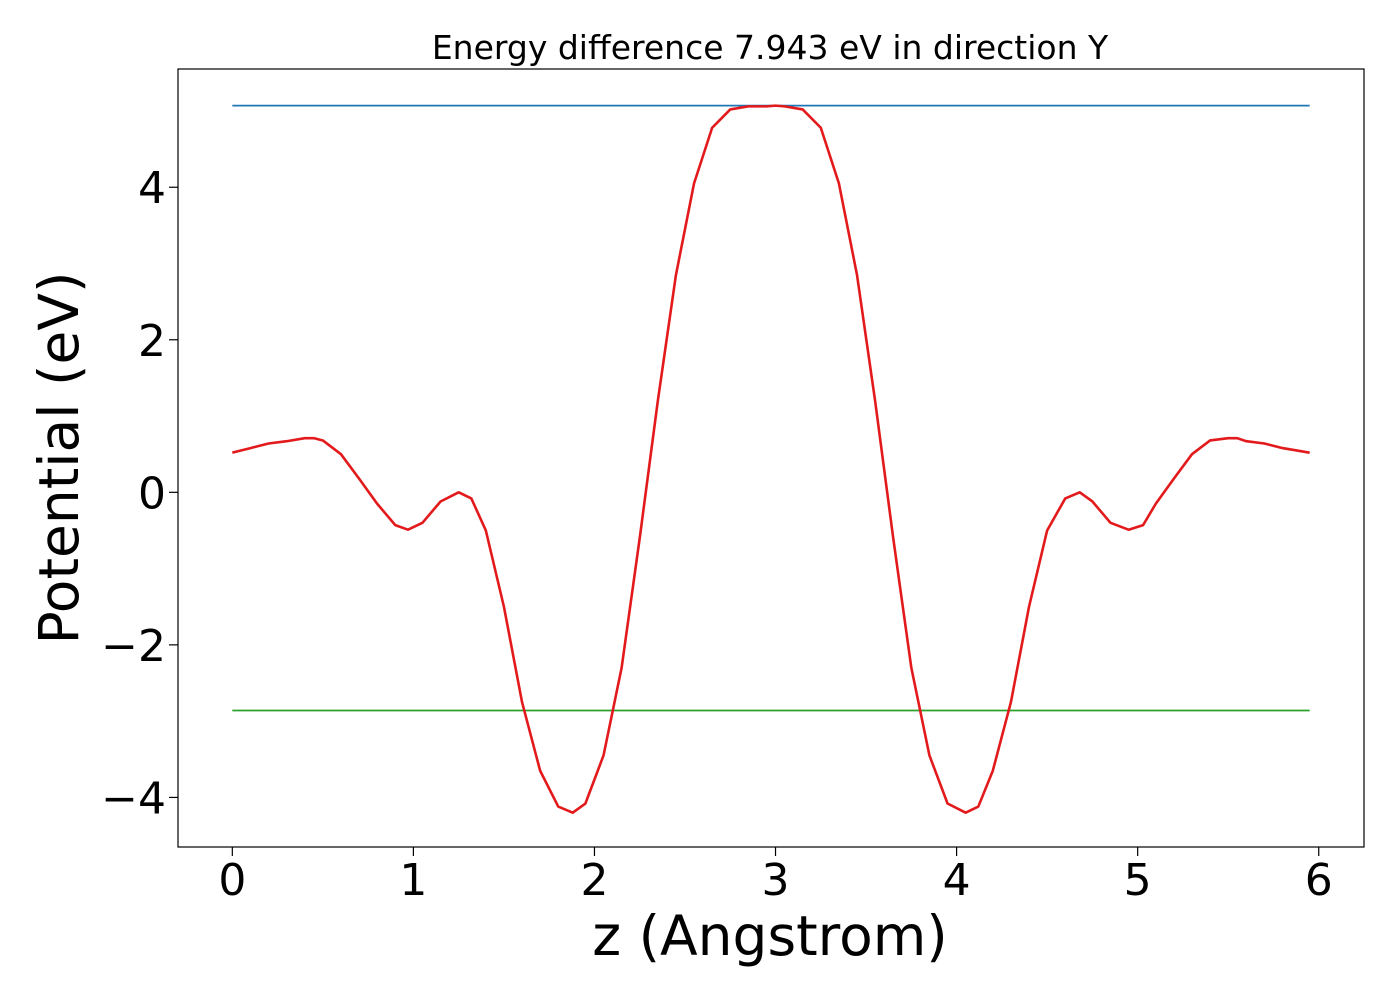 Image resolution: width=1400 pixels, height=1000 pixels. I want to click on x-tick-label: 4, so click(957, 880).